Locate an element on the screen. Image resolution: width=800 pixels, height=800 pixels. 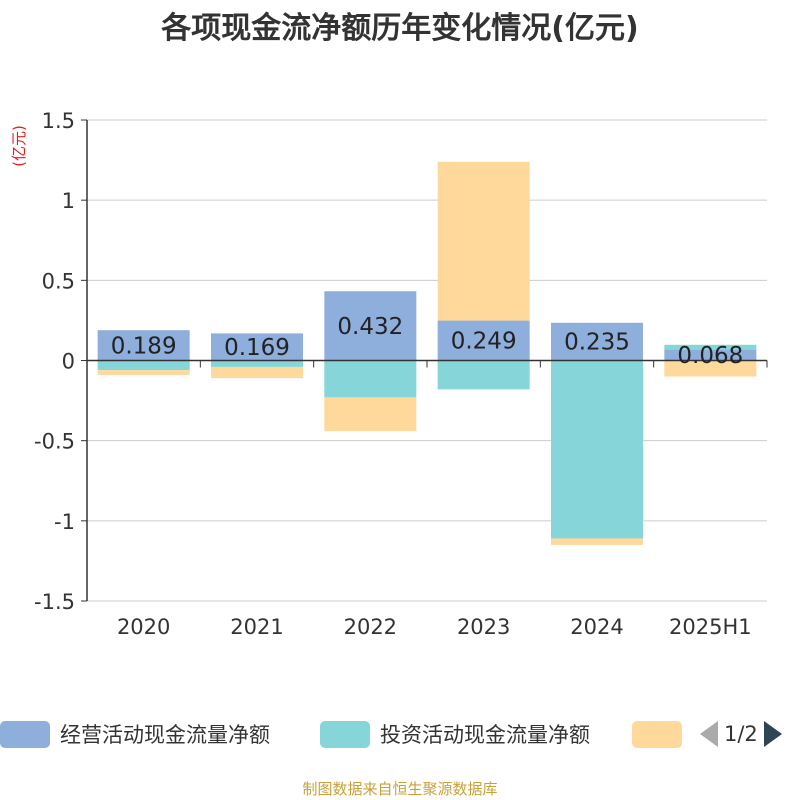
legend-label-investing: 投资活动现金流量净额 is located at coordinates (485, 735).